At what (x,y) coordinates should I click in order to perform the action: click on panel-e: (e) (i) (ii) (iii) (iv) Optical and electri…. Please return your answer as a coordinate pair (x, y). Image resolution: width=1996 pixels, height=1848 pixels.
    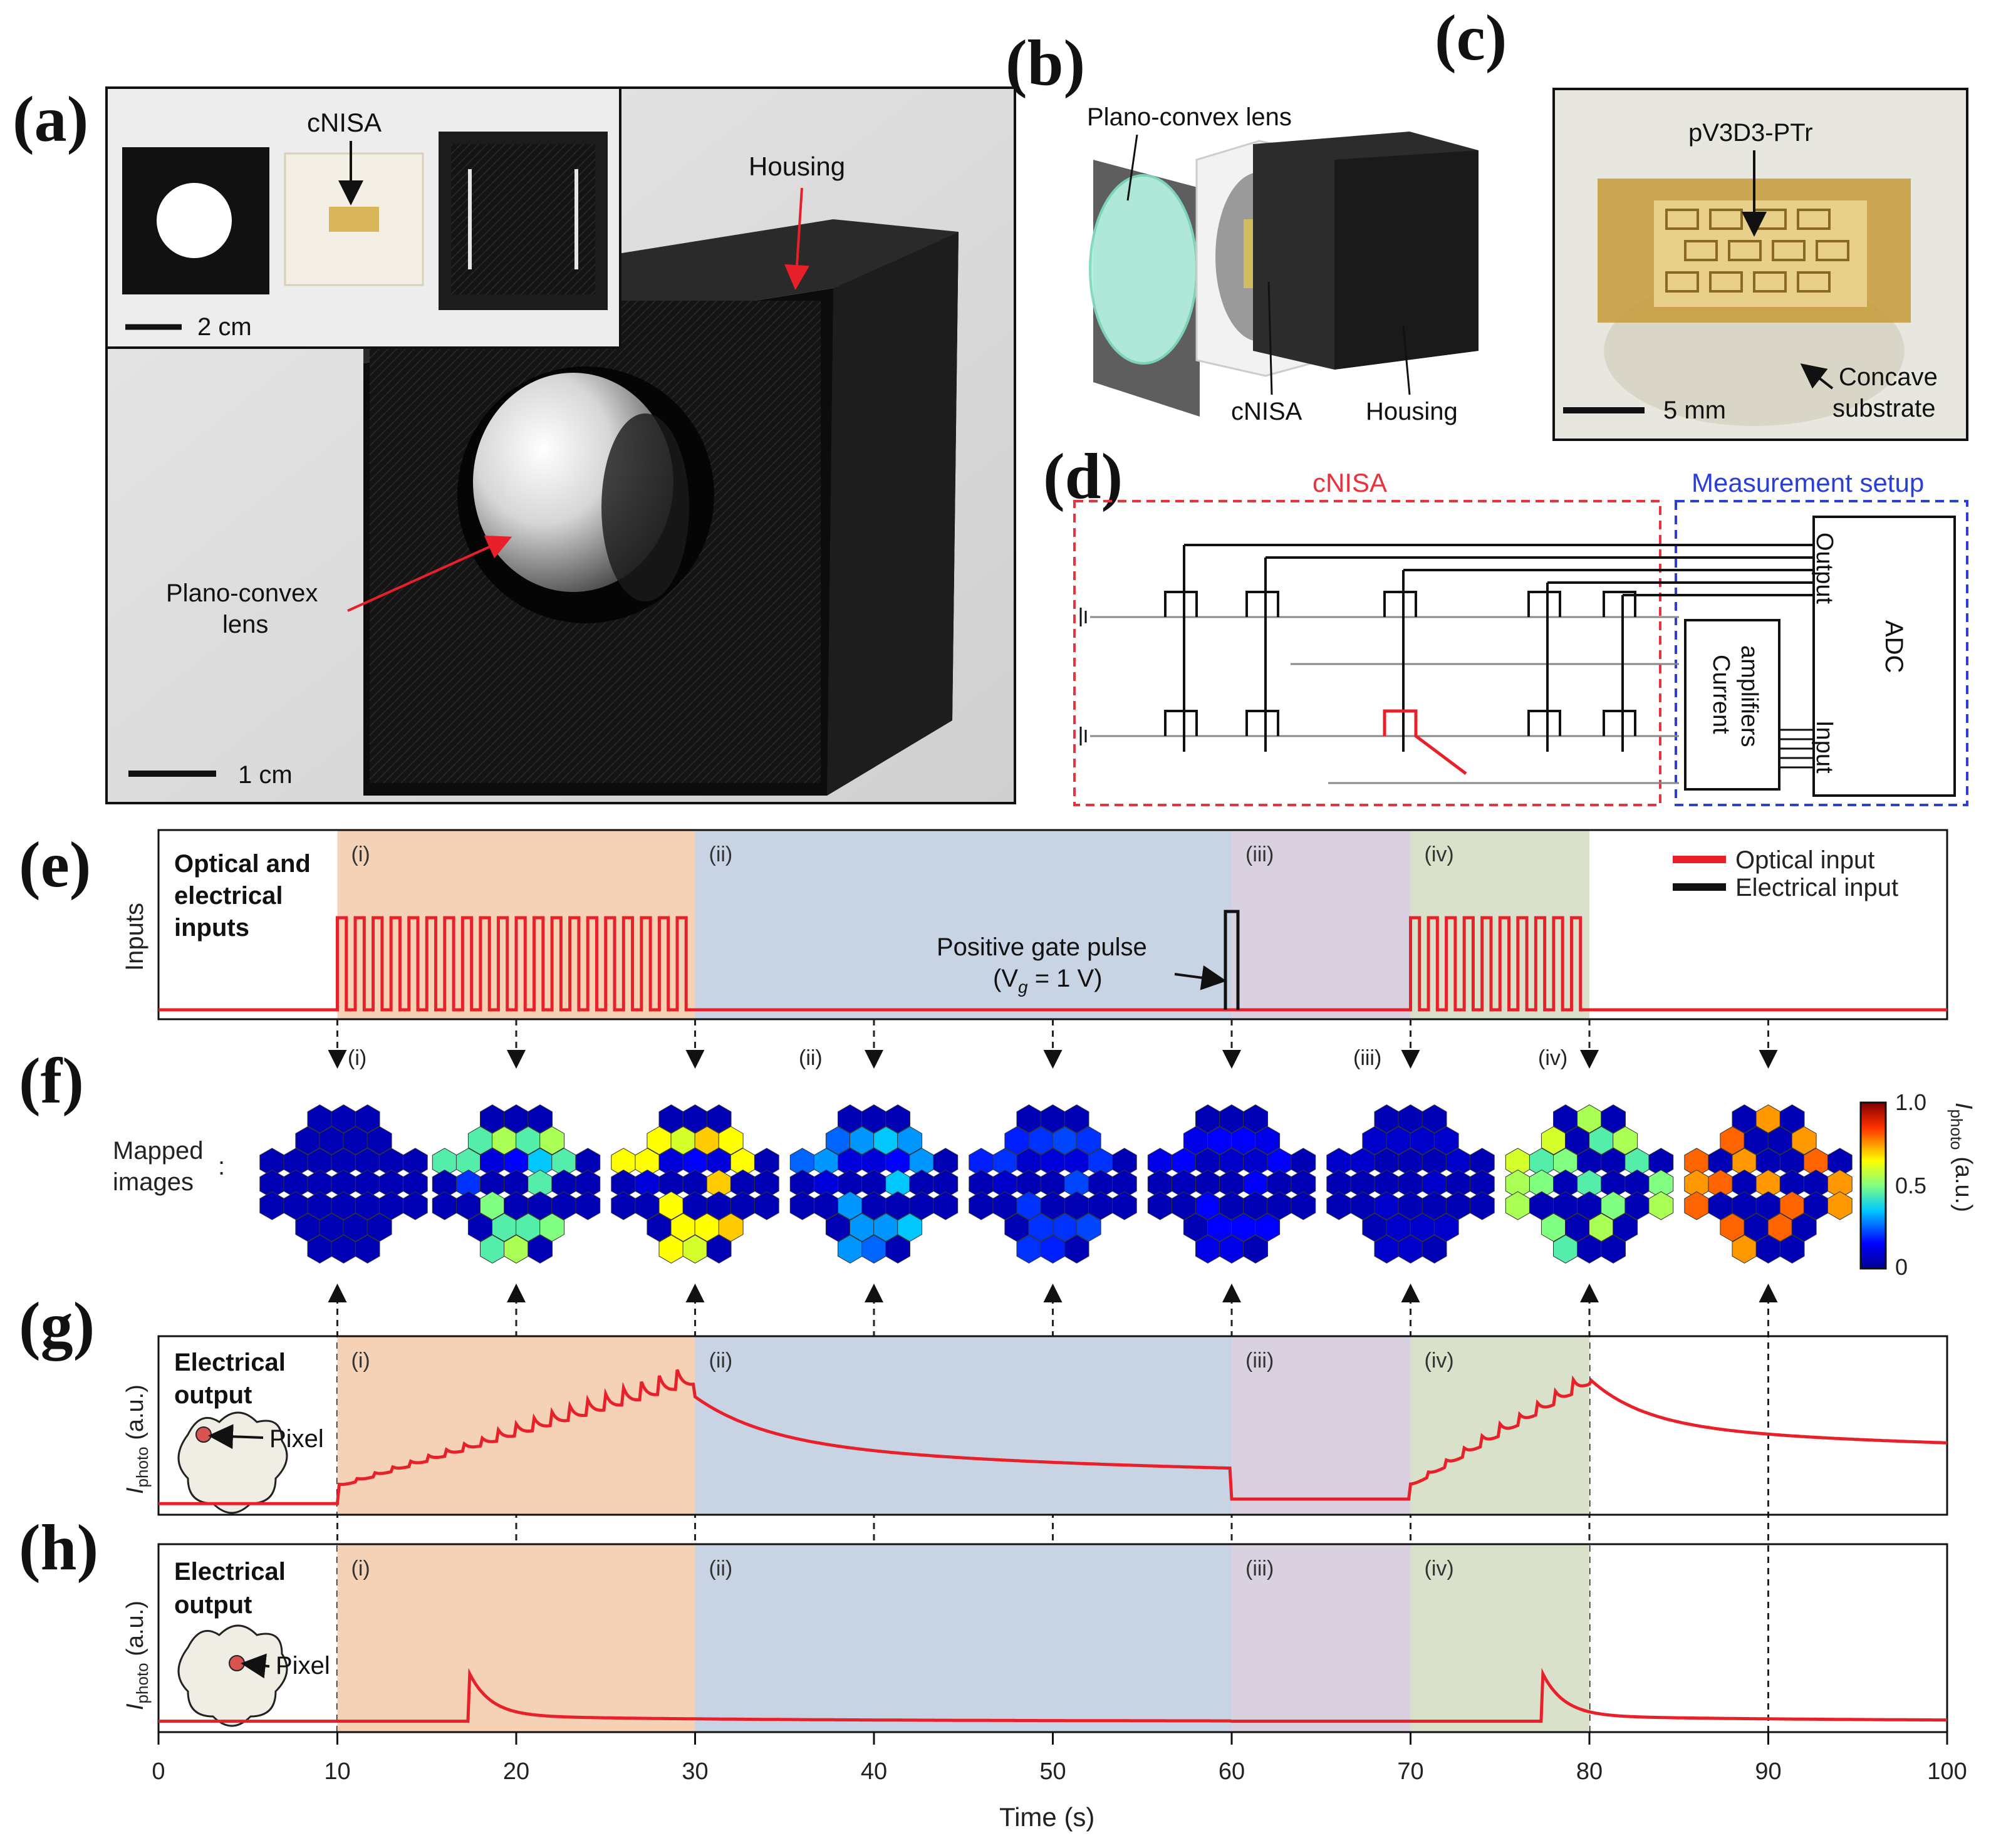
    Looking at the image, I should click on (983, 924).